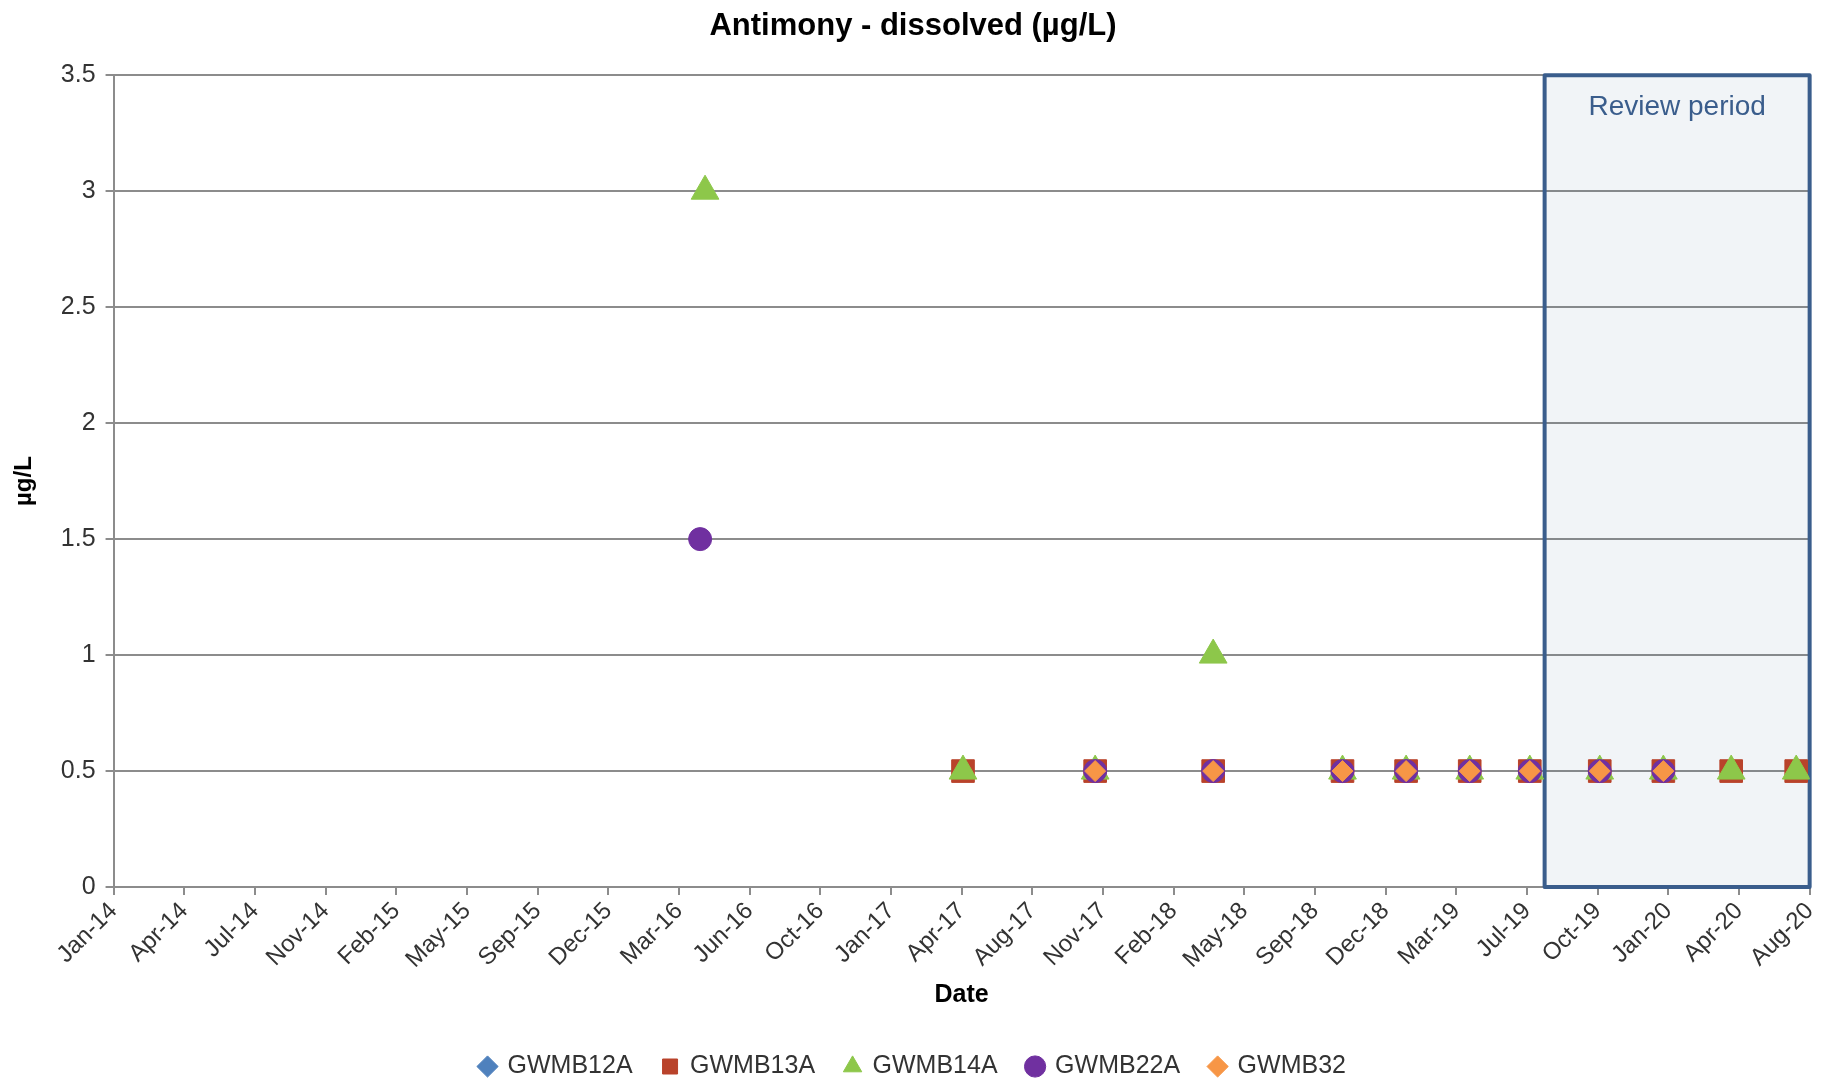 Image resolution: width=1832 pixels, height=1091 pixels. I want to click on y-tick-label: 0.5, so click(78, 768).